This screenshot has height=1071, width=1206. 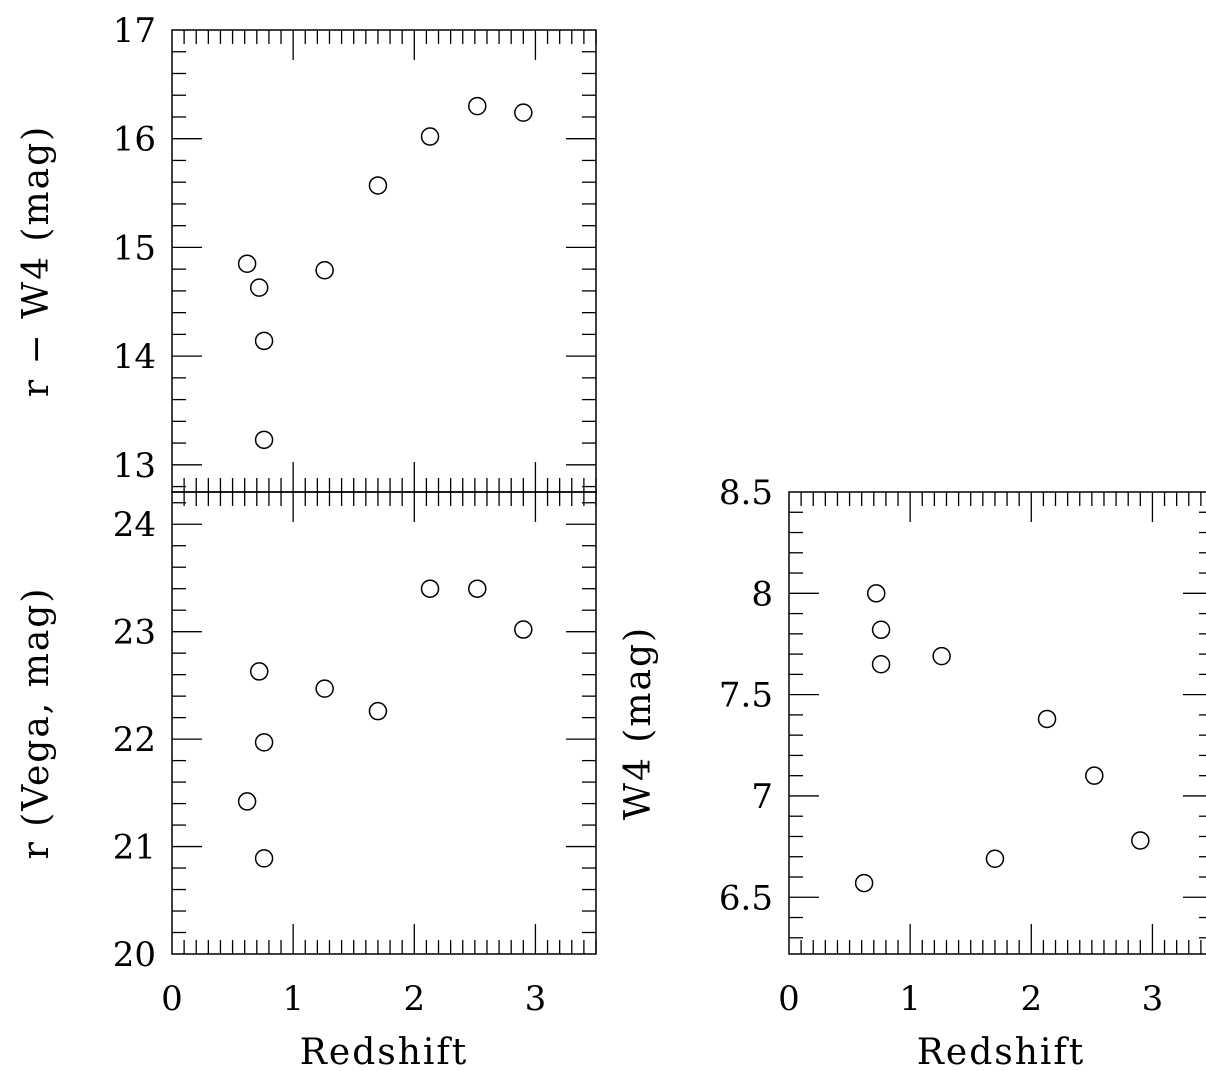 What do you see at coordinates (134, 525) in the screenshot?
I see `y-tick-label: 24` at bounding box center [134, 525].